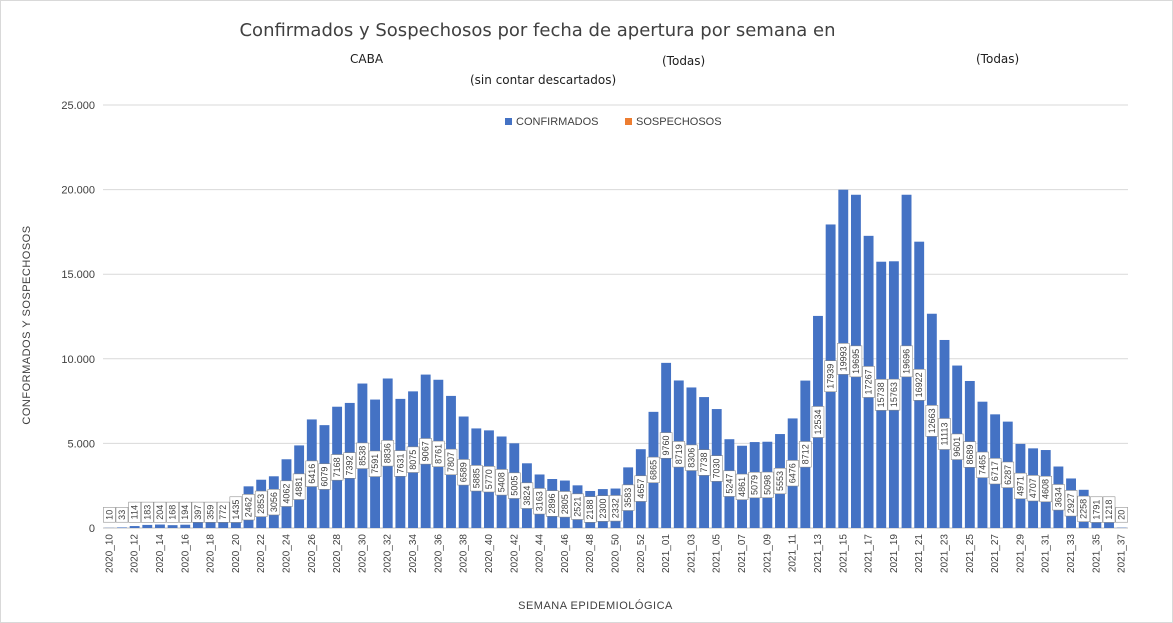 Image resolution: width=1173 pixels, height=623 pixels. I want to click on data-label: 7631, so click(400, 463).